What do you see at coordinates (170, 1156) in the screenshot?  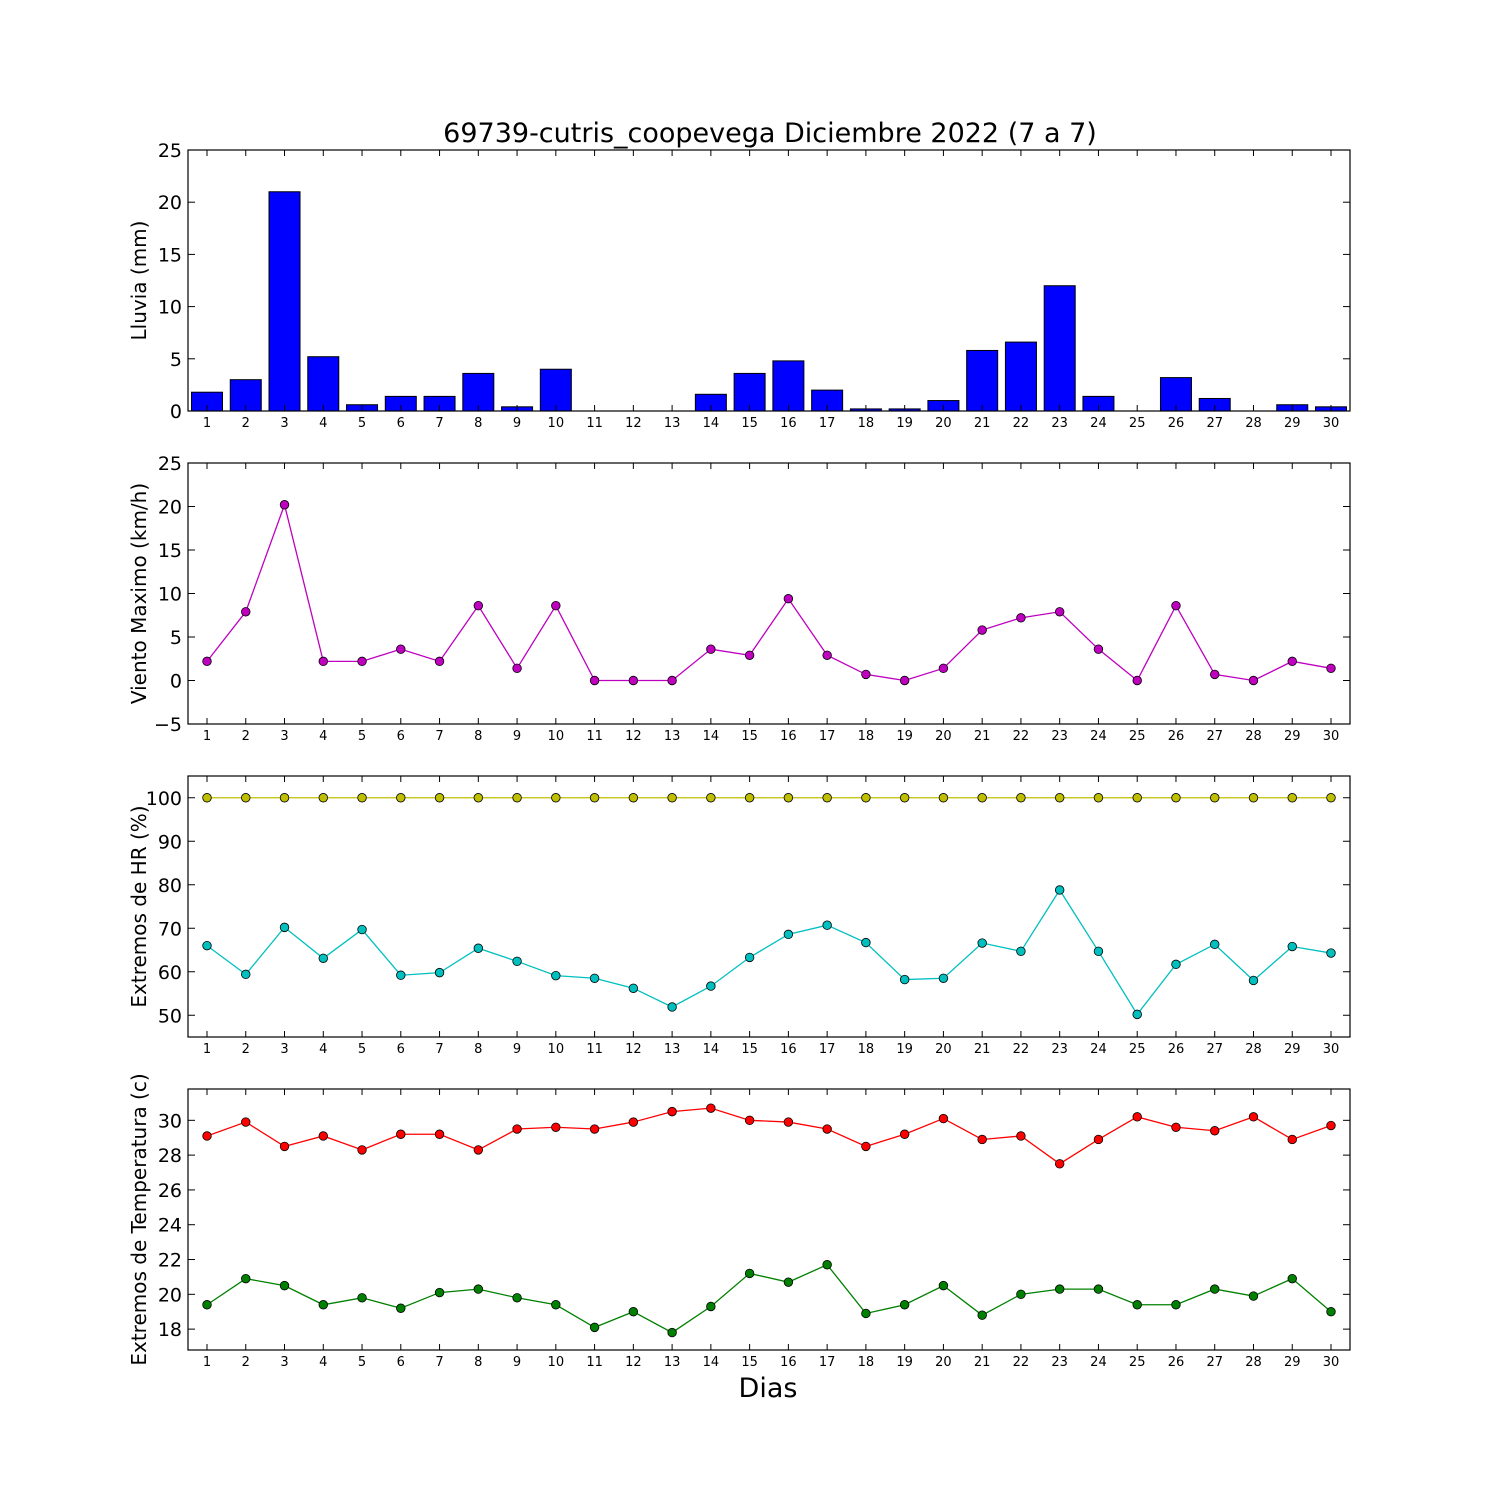 I see `y-tick-label: 28` at bounding box center [170, 1156].